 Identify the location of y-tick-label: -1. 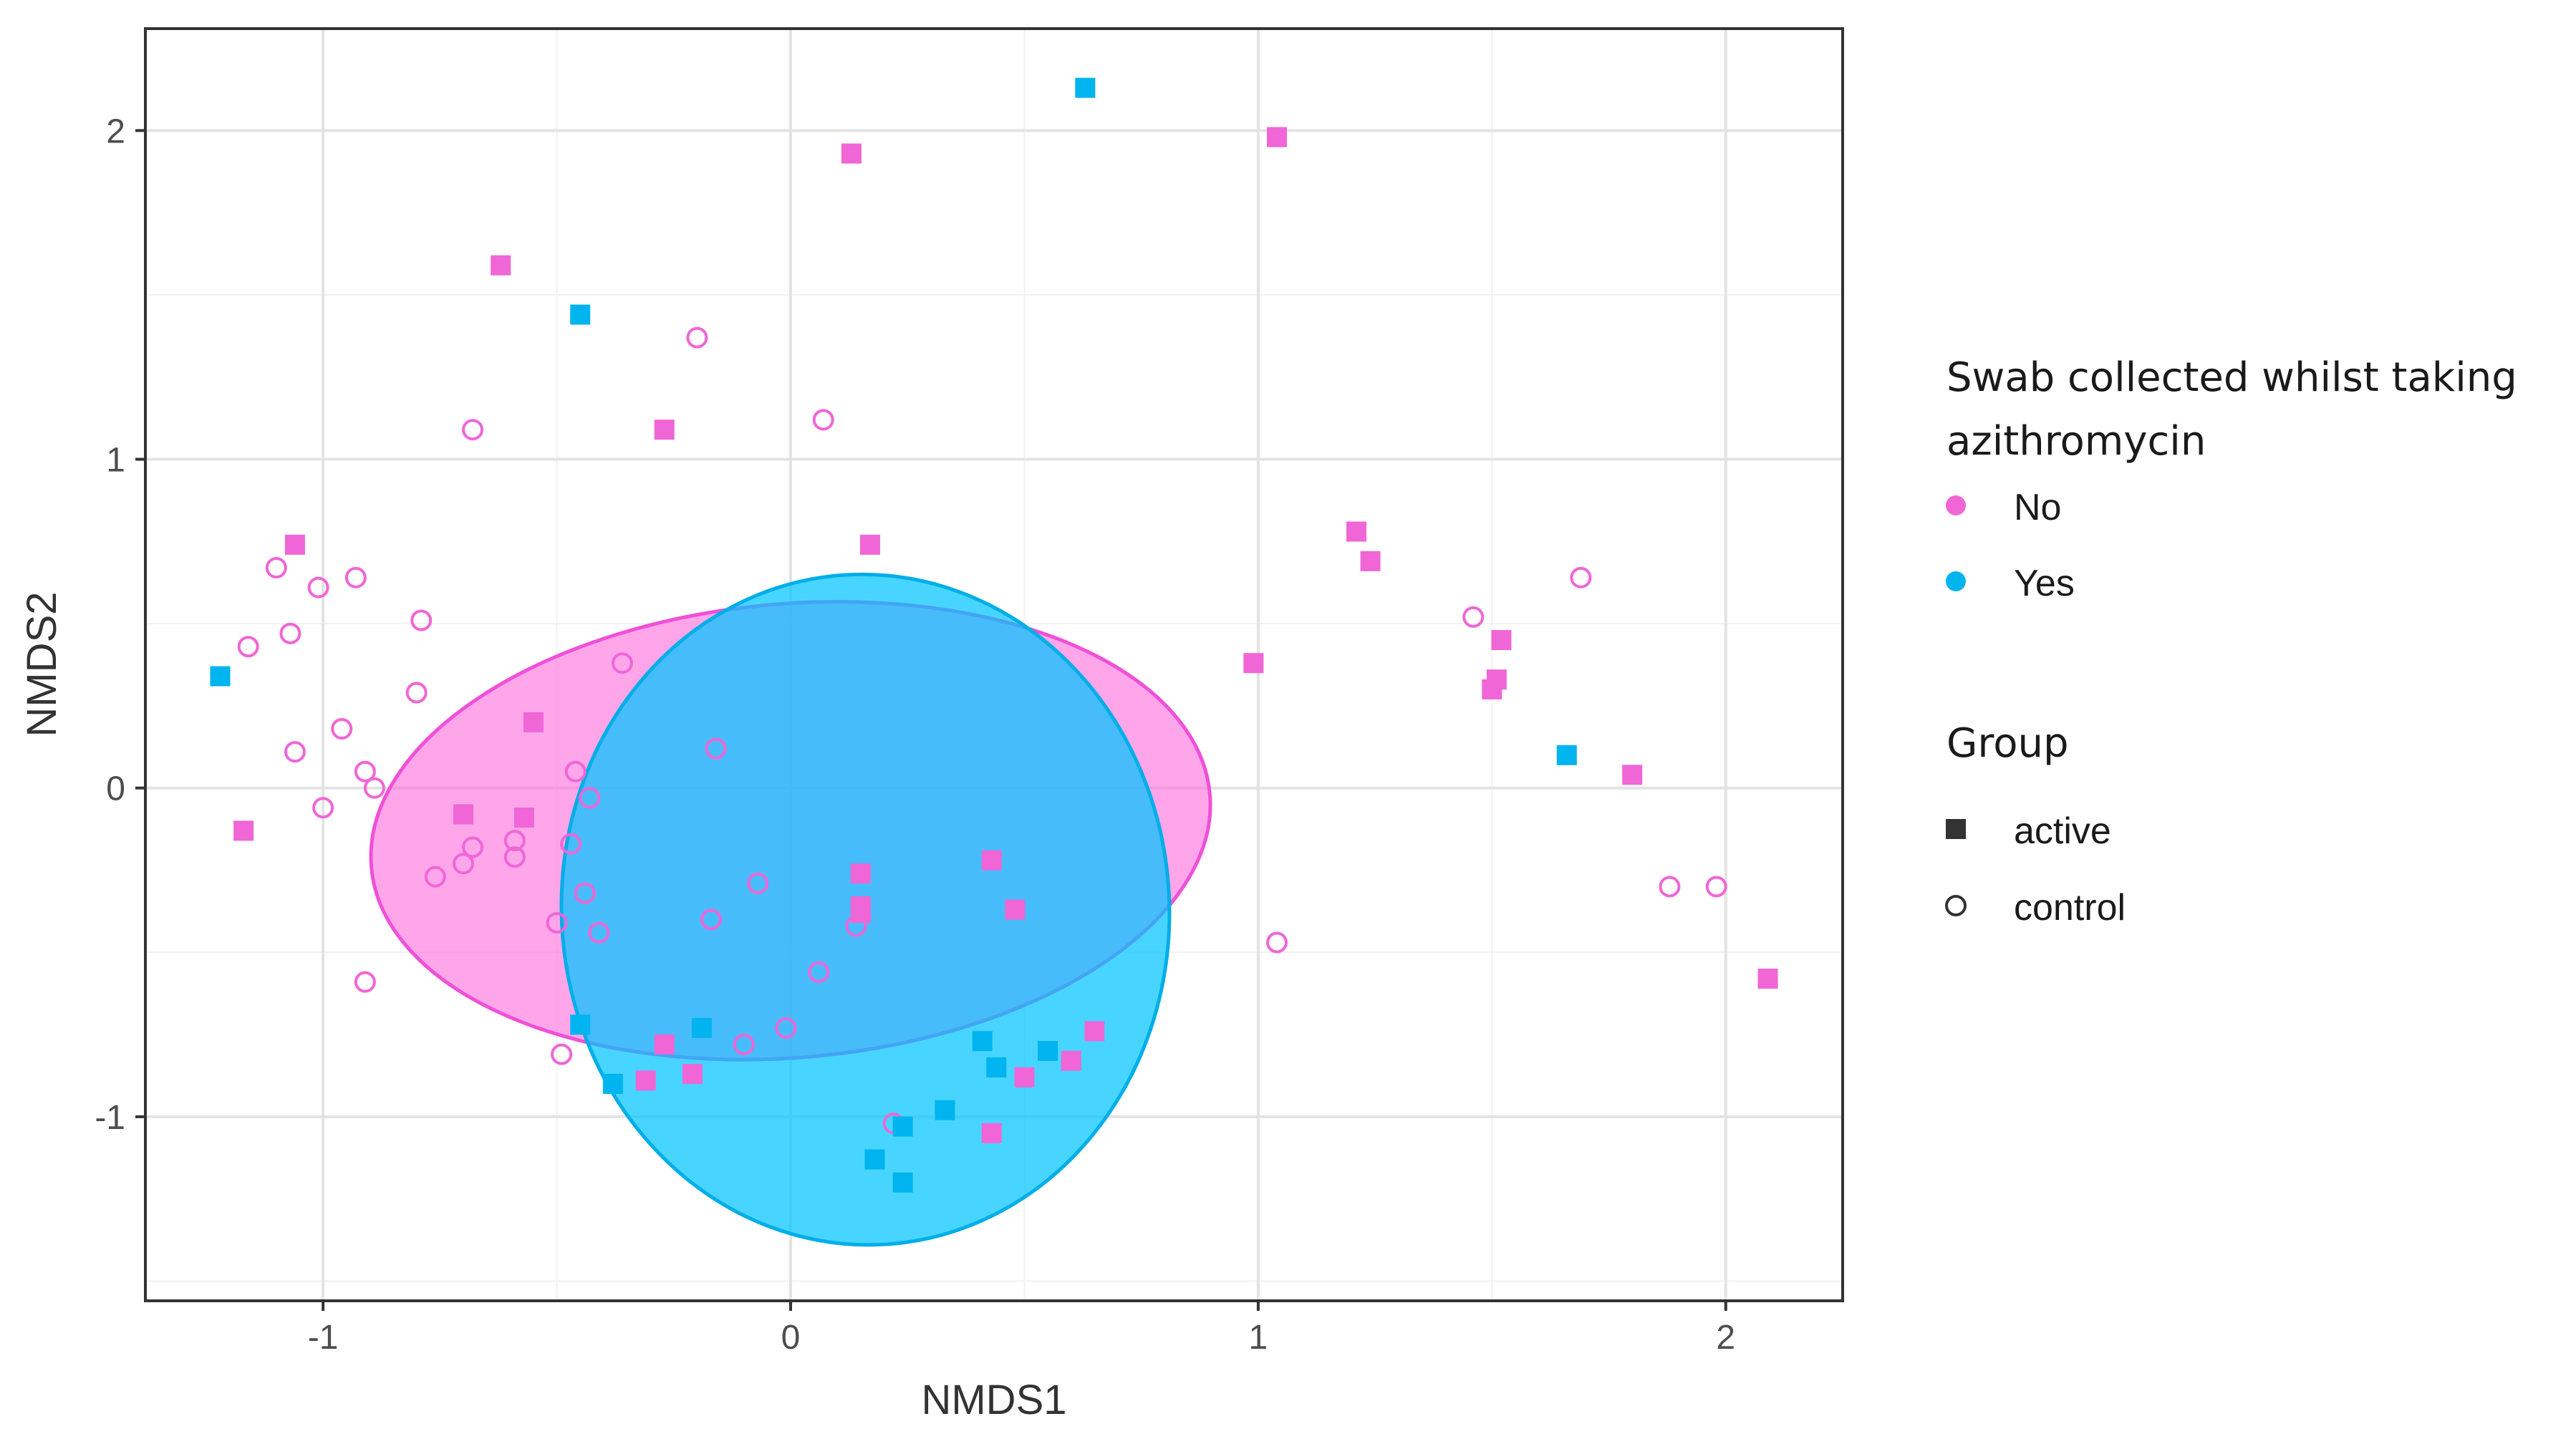
(110, 1118).